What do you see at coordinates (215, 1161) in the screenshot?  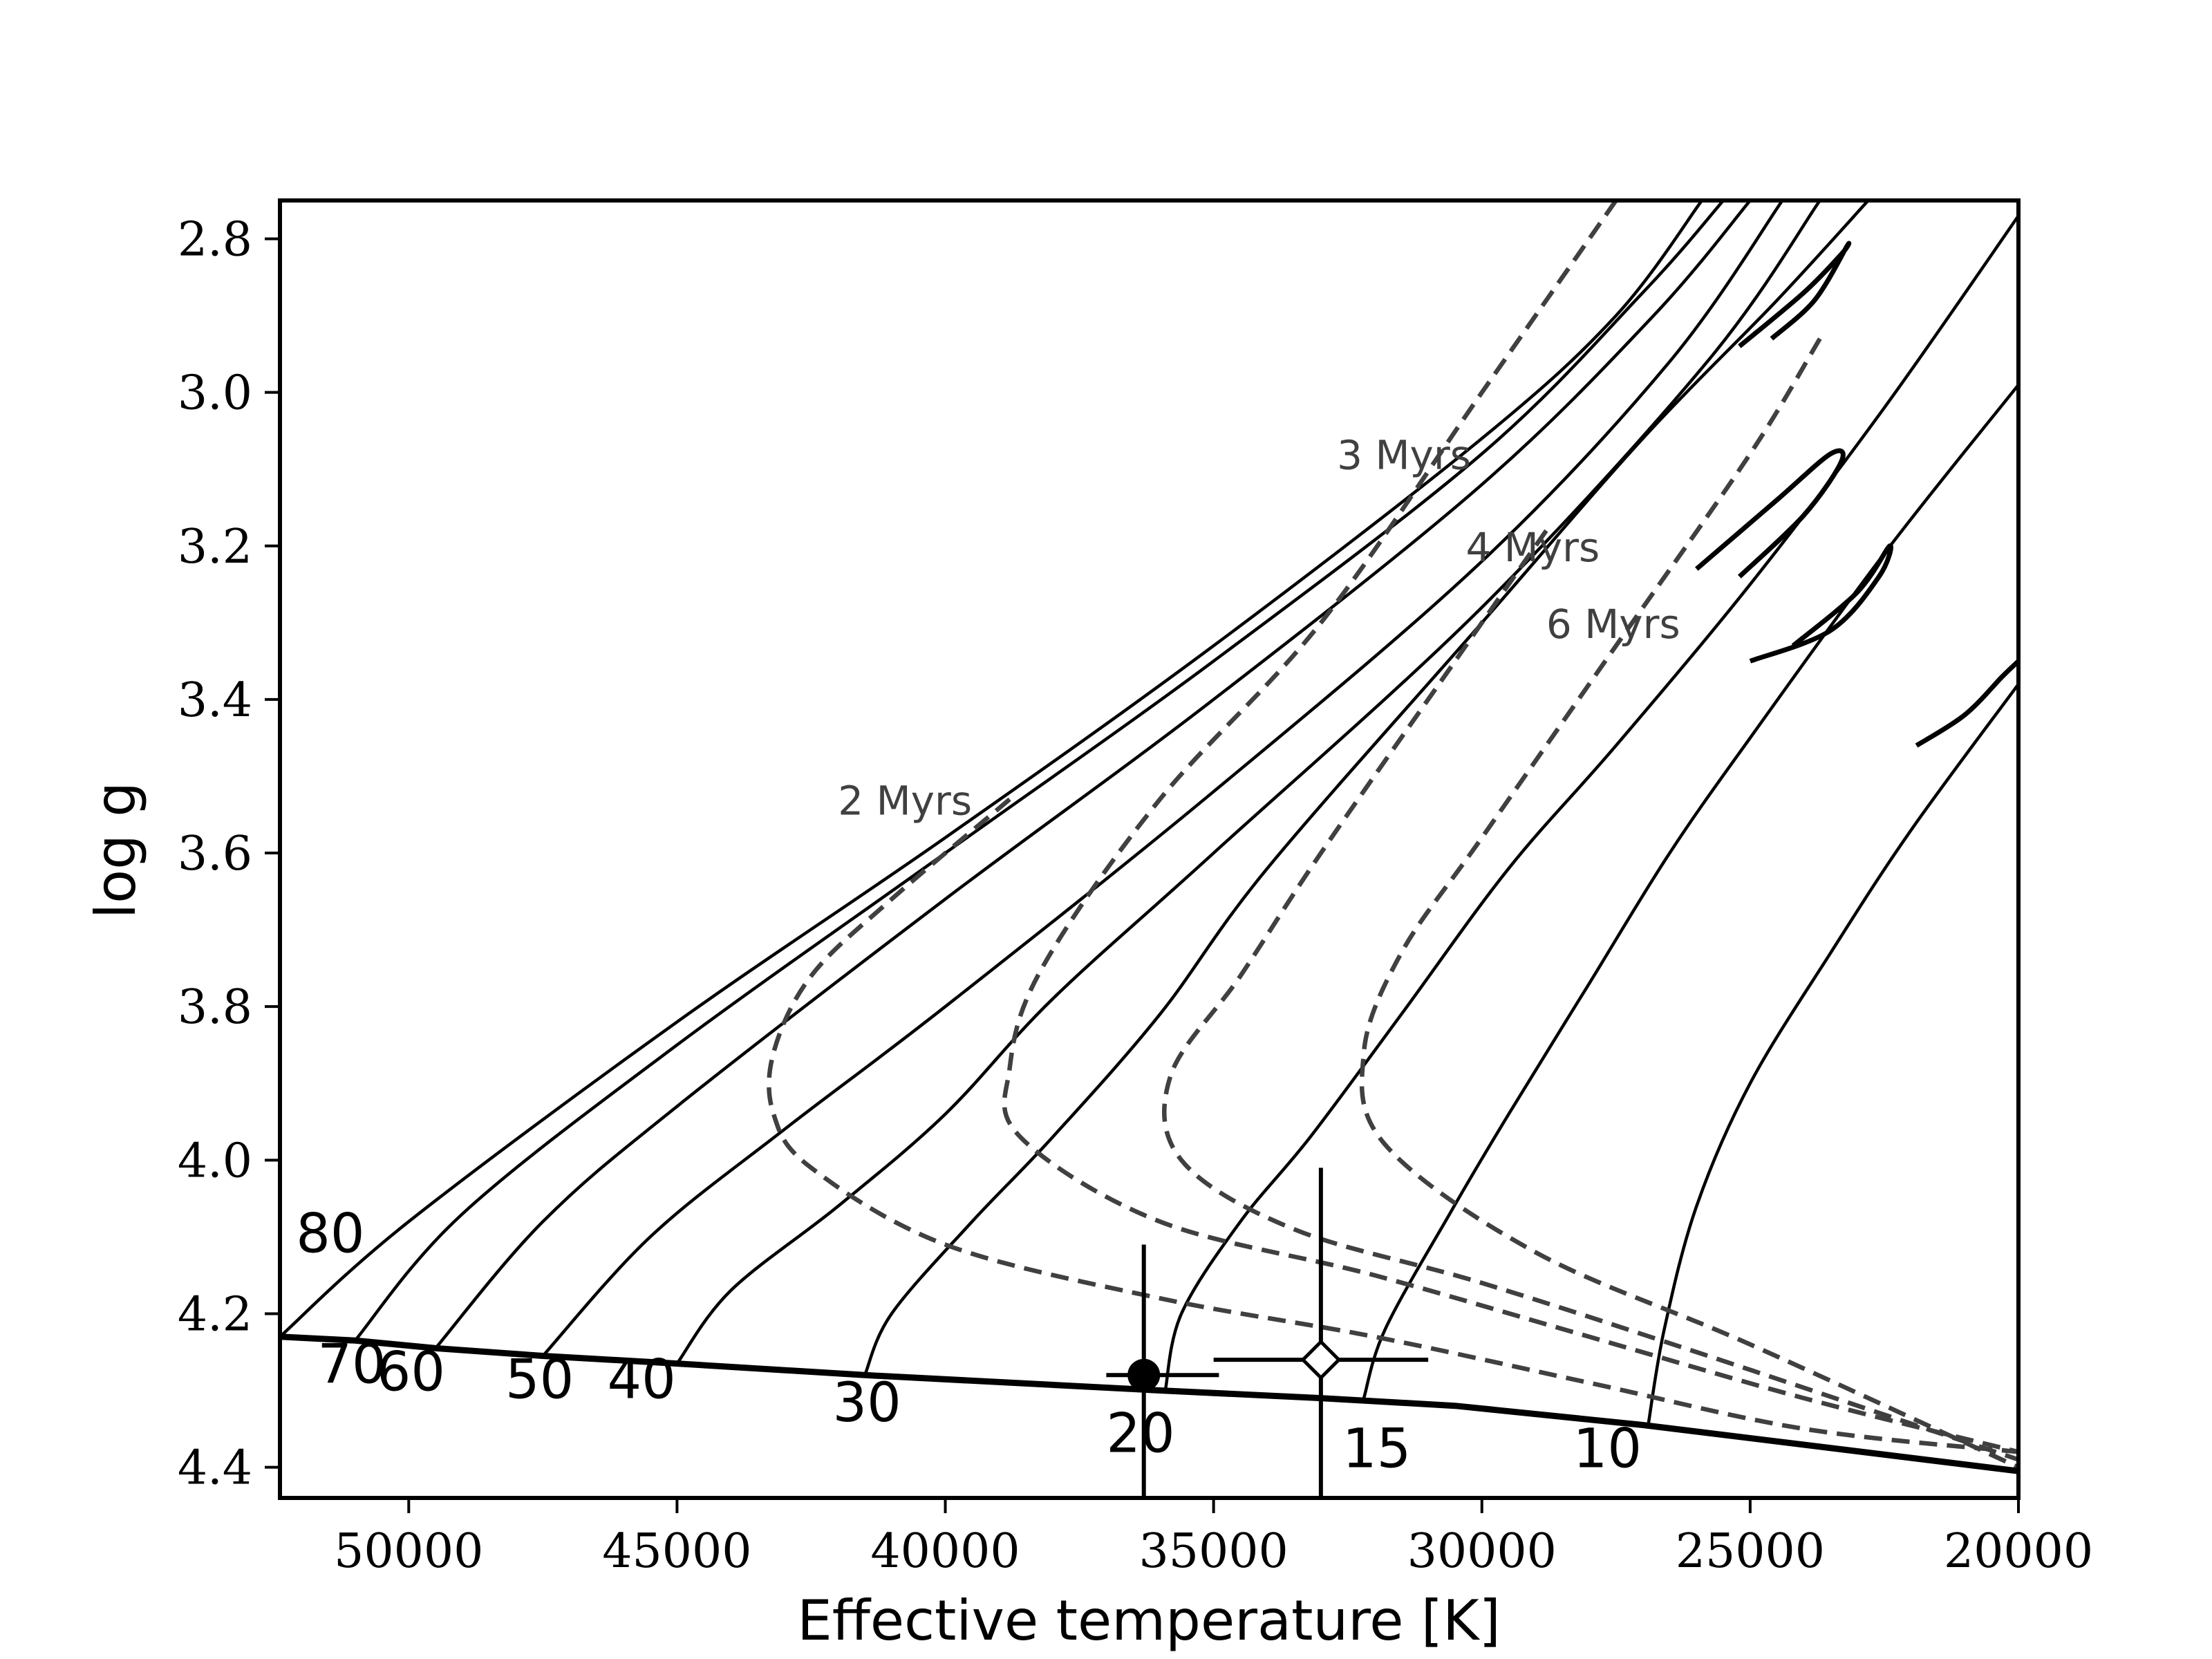 I see `y-tick-label-4.0: 4.0` at bounding box center [215, 1161].